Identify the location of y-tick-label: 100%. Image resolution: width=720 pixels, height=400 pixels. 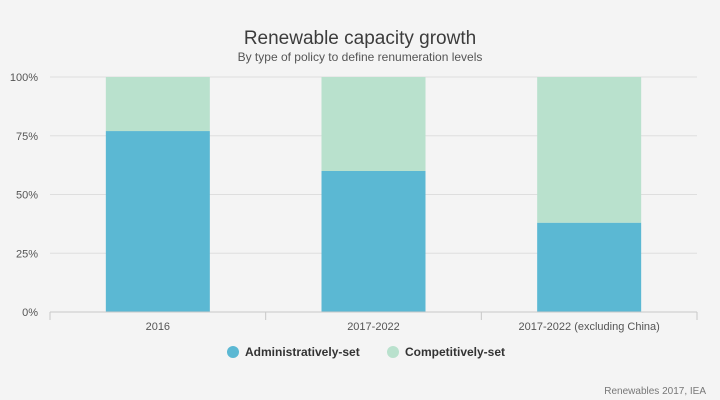
(24, 78).